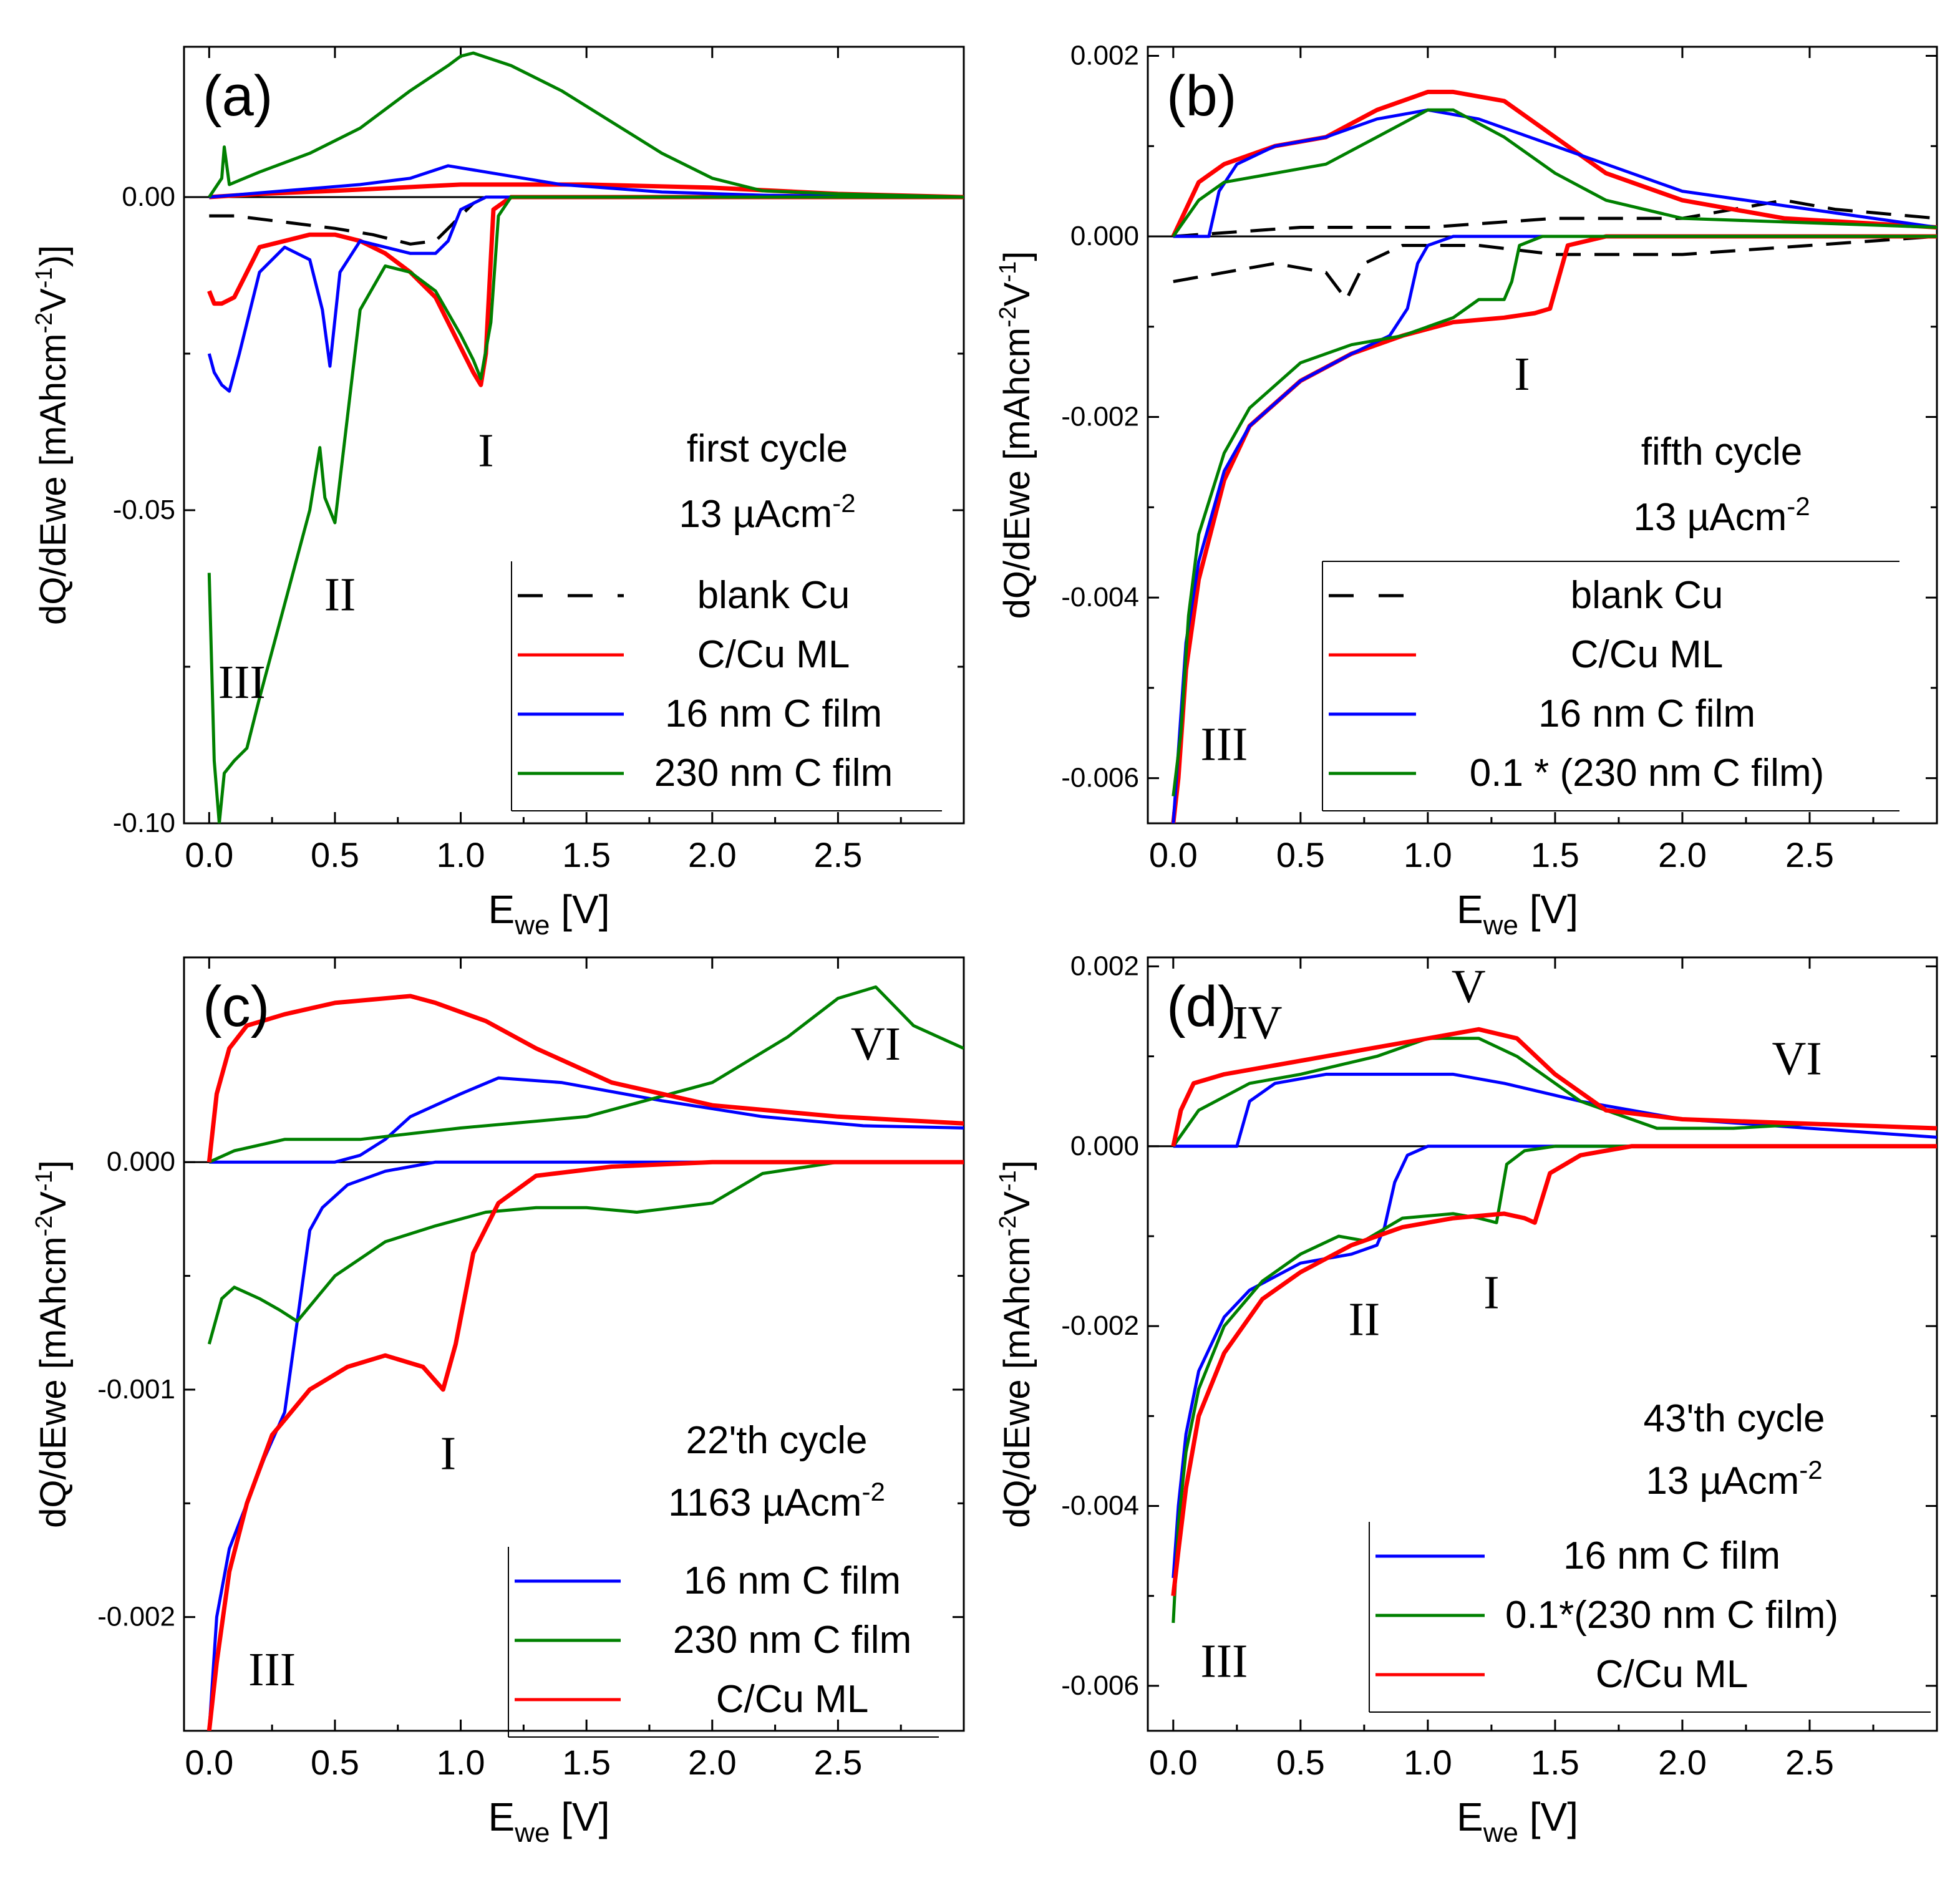  Describe the element at coordinates (1469, 987) in the screenshot. I see `peak-label: V` at that location.